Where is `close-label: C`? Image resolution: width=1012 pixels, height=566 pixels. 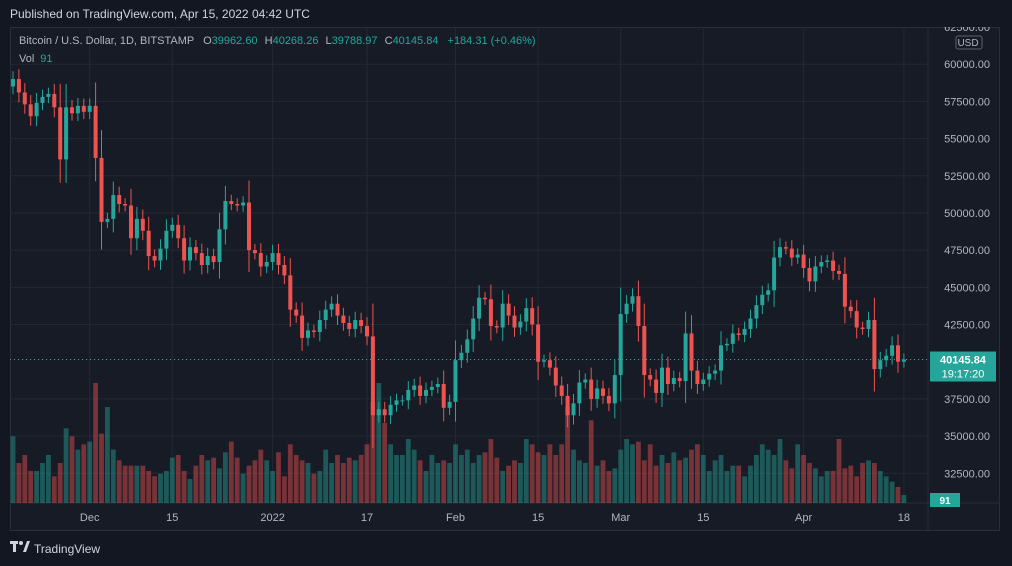
close-label: C is located at coordinates (388, 41).